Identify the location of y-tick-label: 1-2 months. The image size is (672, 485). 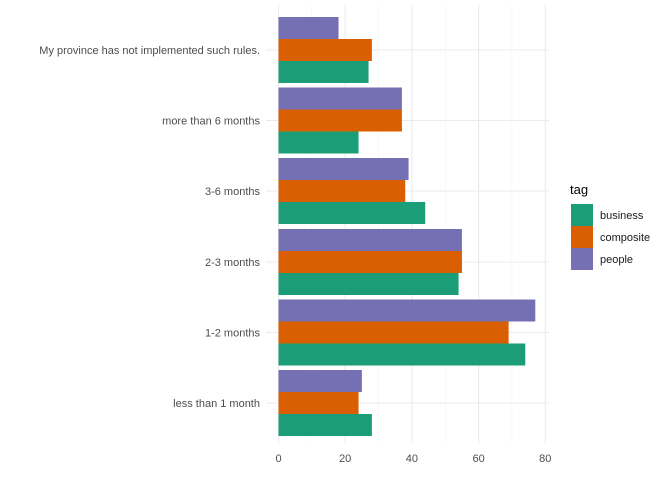
(233, 334).